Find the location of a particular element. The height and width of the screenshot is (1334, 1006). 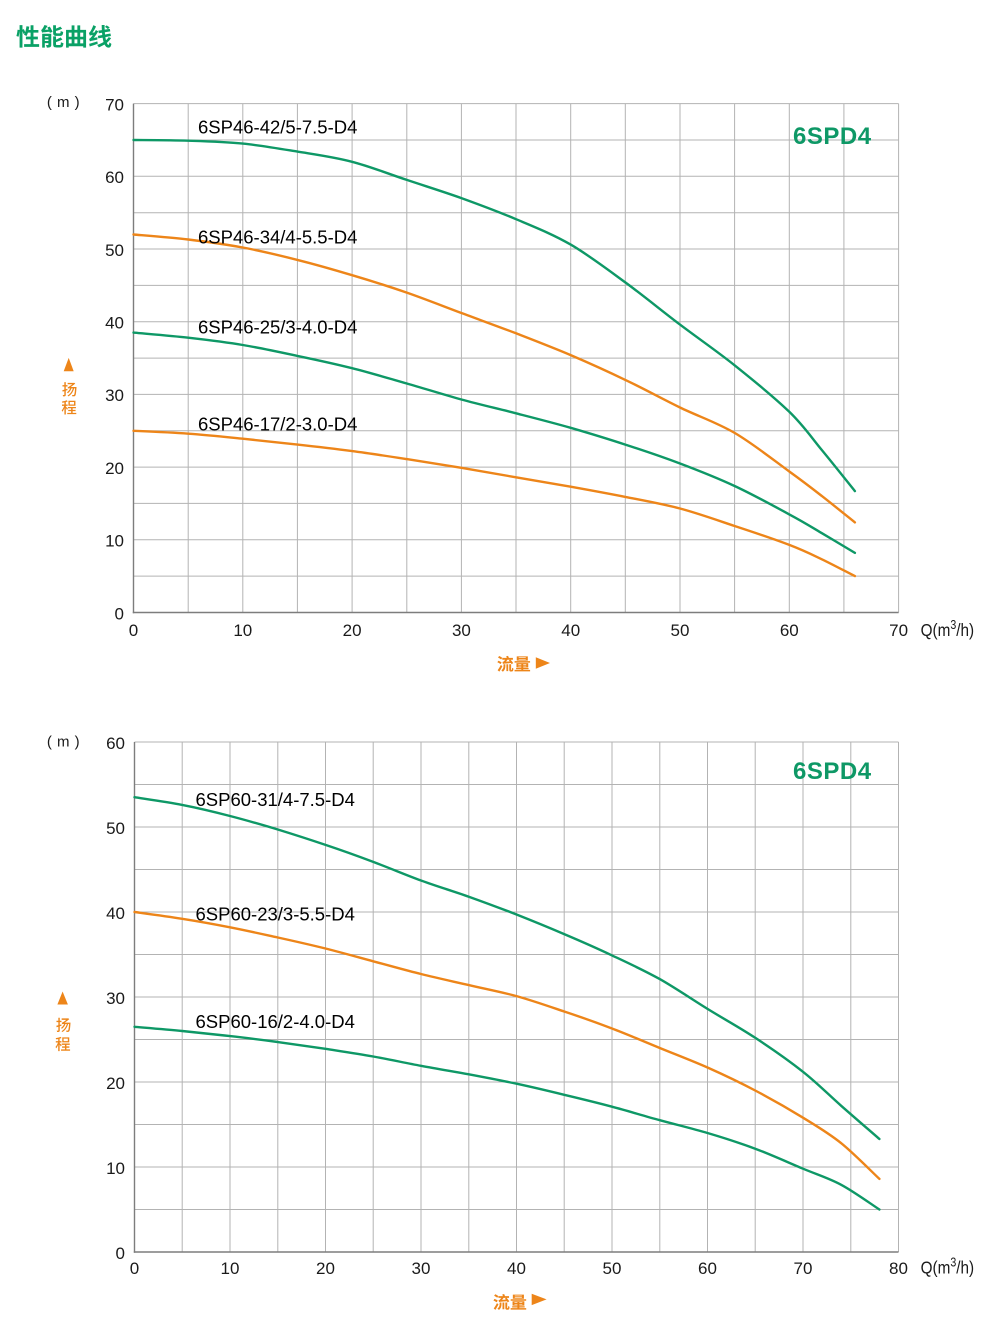

svg-text: 6SP60-23/3-5.5-D4 is located at coordinates (275, 914).